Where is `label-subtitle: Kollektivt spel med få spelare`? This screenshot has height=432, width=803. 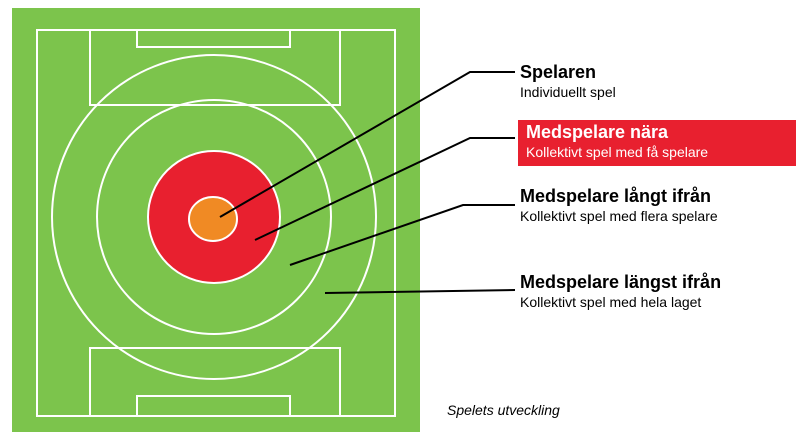
label-subtitle: Kollektivt spel med få spelare is located at coordinates (617, 152).